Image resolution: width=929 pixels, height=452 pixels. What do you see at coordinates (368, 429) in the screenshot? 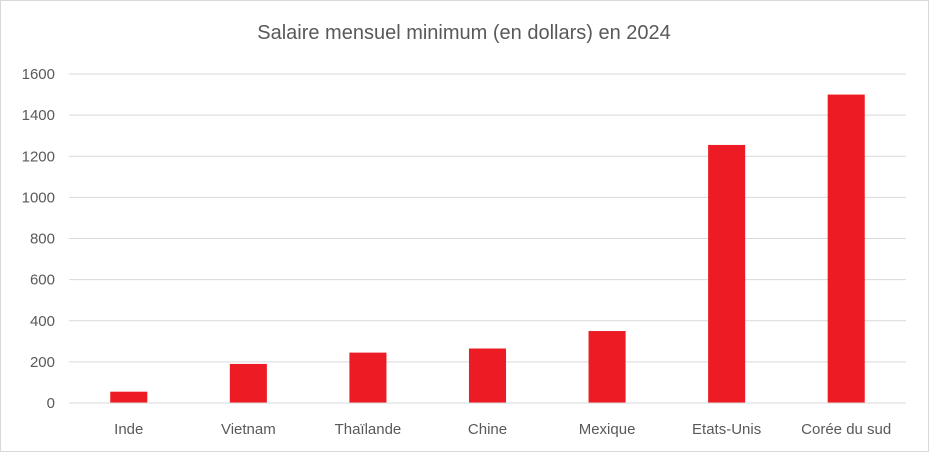
I see `x-tick-label: Thaïlande` at bounding box center [368, 429].